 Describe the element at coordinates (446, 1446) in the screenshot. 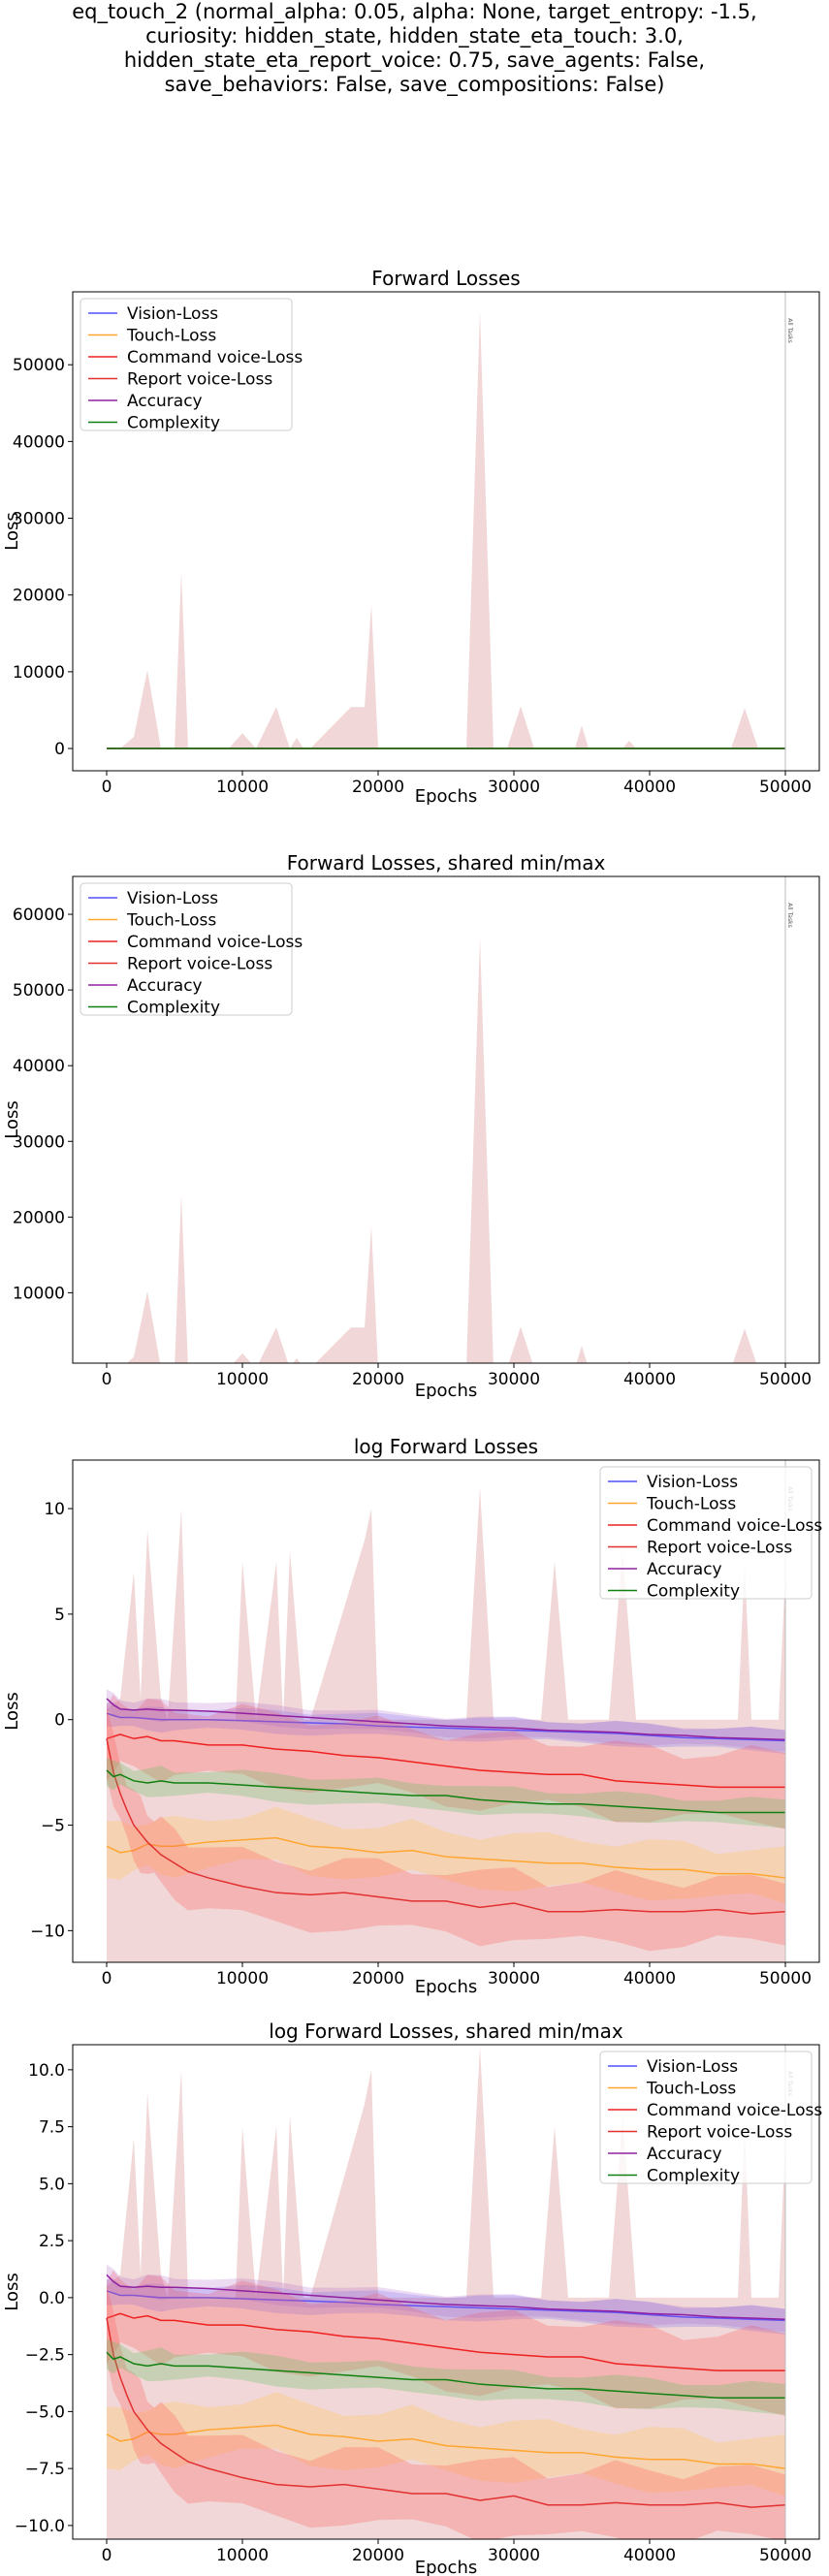

I see `chart-title: log Forward Losses` at that location.